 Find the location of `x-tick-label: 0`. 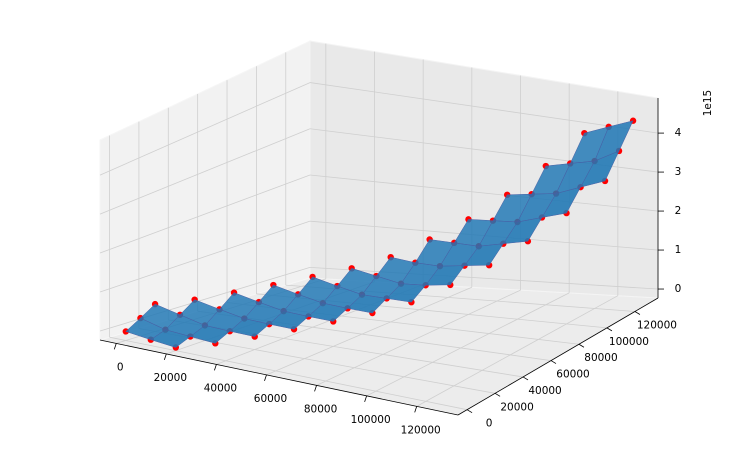

x-tick-label: 0 is located at coordinates (120, 367).